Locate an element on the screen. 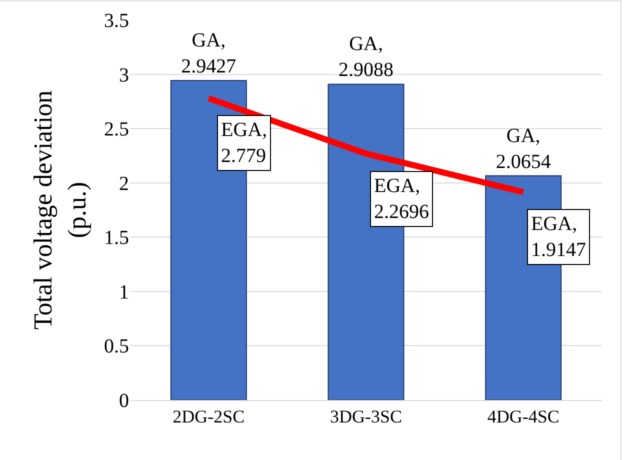 Image resolution: width=627 pixels, height=460 pixels. y-tick-label: 0.5 is located at coordinates (116, 347).